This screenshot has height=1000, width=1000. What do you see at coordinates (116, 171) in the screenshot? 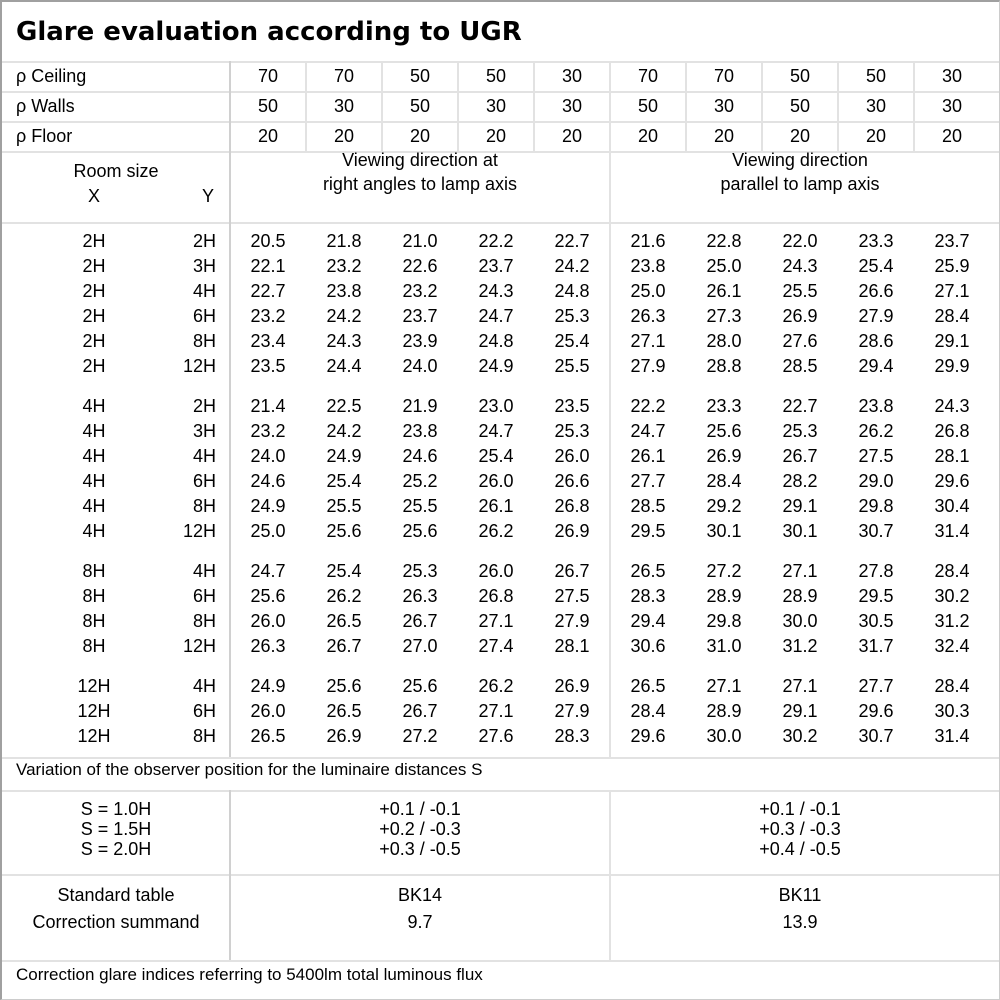
I see `room-size-label: Room size` at bounding box center [116, 171].